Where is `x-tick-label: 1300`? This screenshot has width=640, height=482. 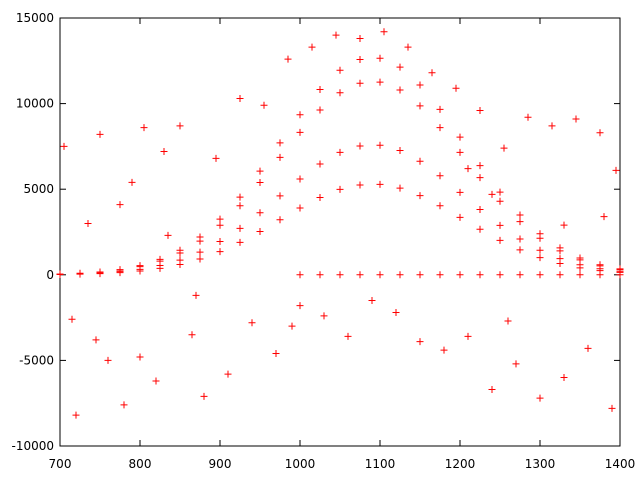
x-tick-label: 1300 is located at coordinates (540, 464).